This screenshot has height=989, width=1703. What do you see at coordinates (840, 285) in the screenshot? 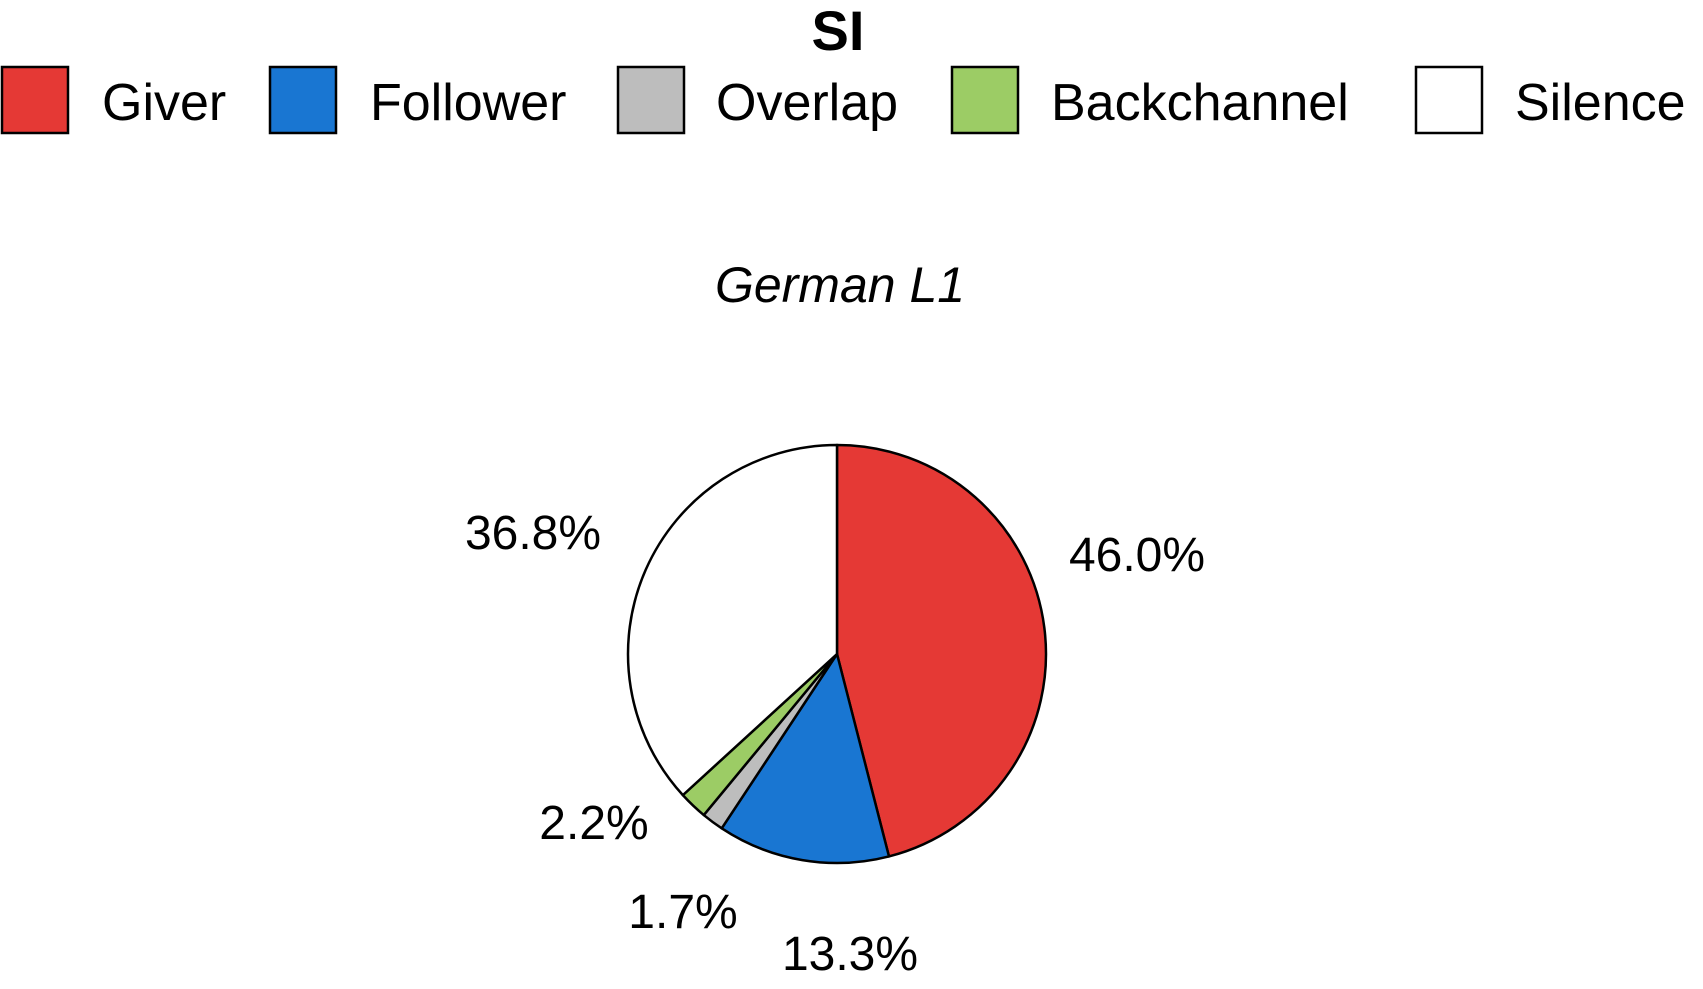
I see `chart-title: German L1` at bounding box center [840, 285].